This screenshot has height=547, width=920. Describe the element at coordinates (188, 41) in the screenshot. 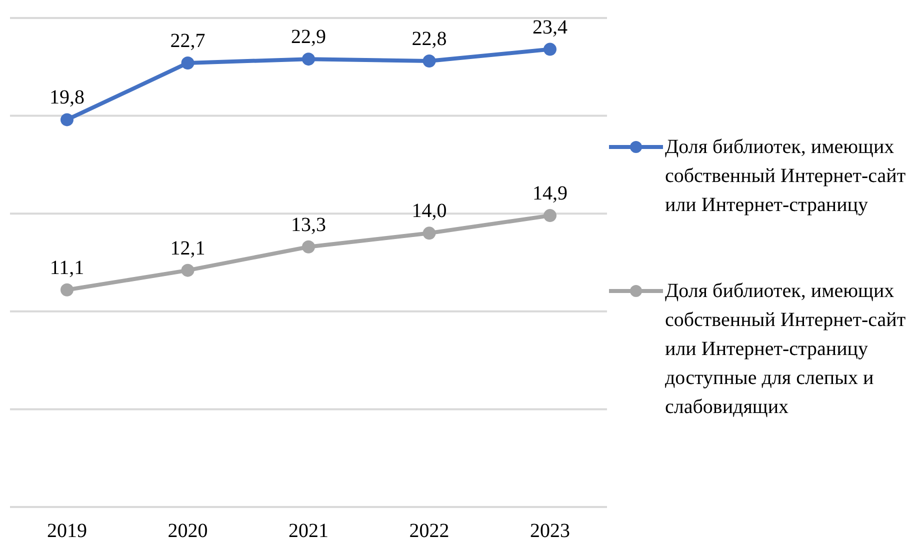

I see `data-label: 22,7` at that location.